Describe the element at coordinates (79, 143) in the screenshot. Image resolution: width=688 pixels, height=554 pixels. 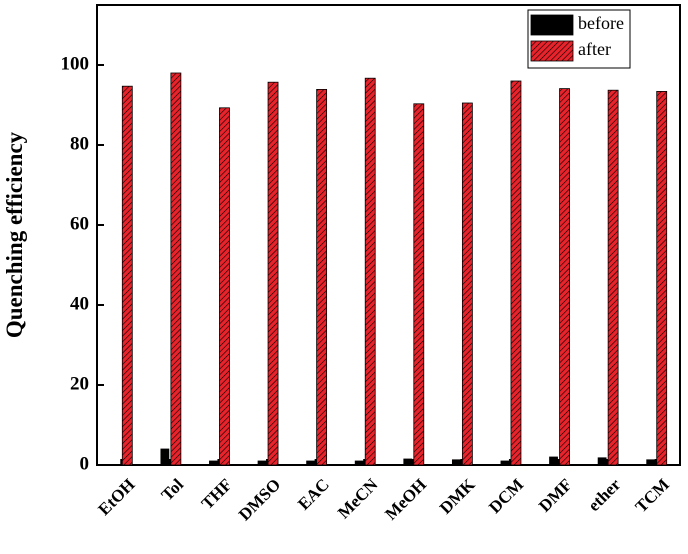
I see `y-tick-label: 80` at that location.